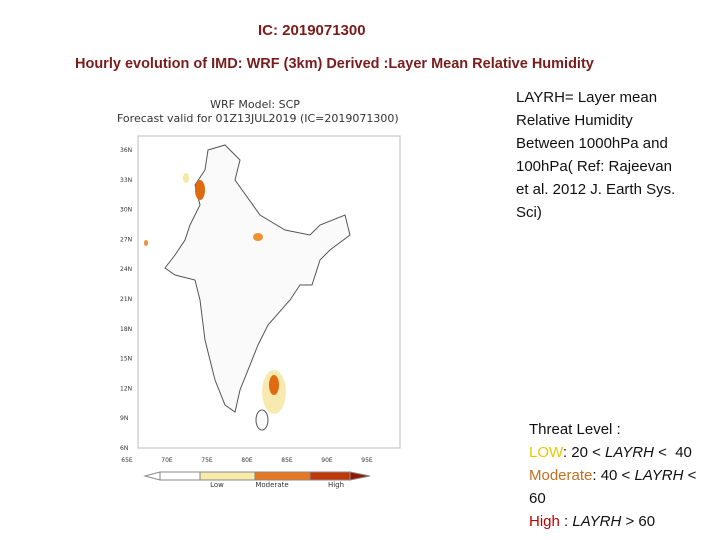 This screenshot has height=540, width=720. I want to click on cbar-left, so click(152, 476).